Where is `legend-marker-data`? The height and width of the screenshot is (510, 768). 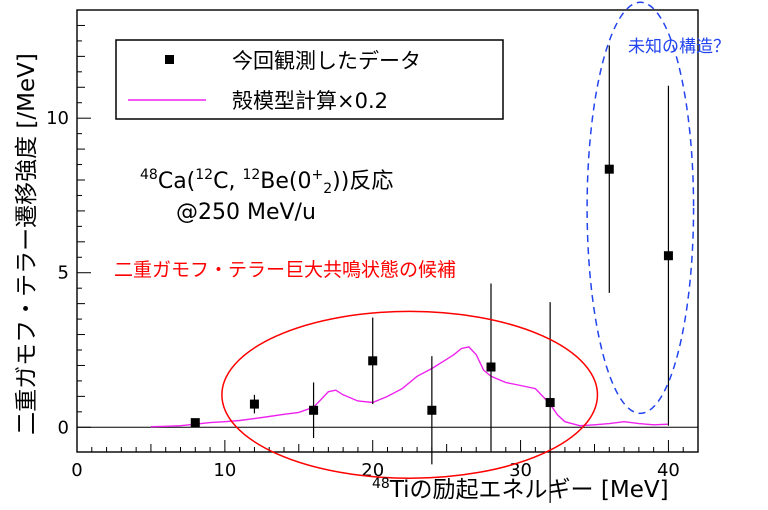
legend-marker-data is located at coordinates (169, 59).